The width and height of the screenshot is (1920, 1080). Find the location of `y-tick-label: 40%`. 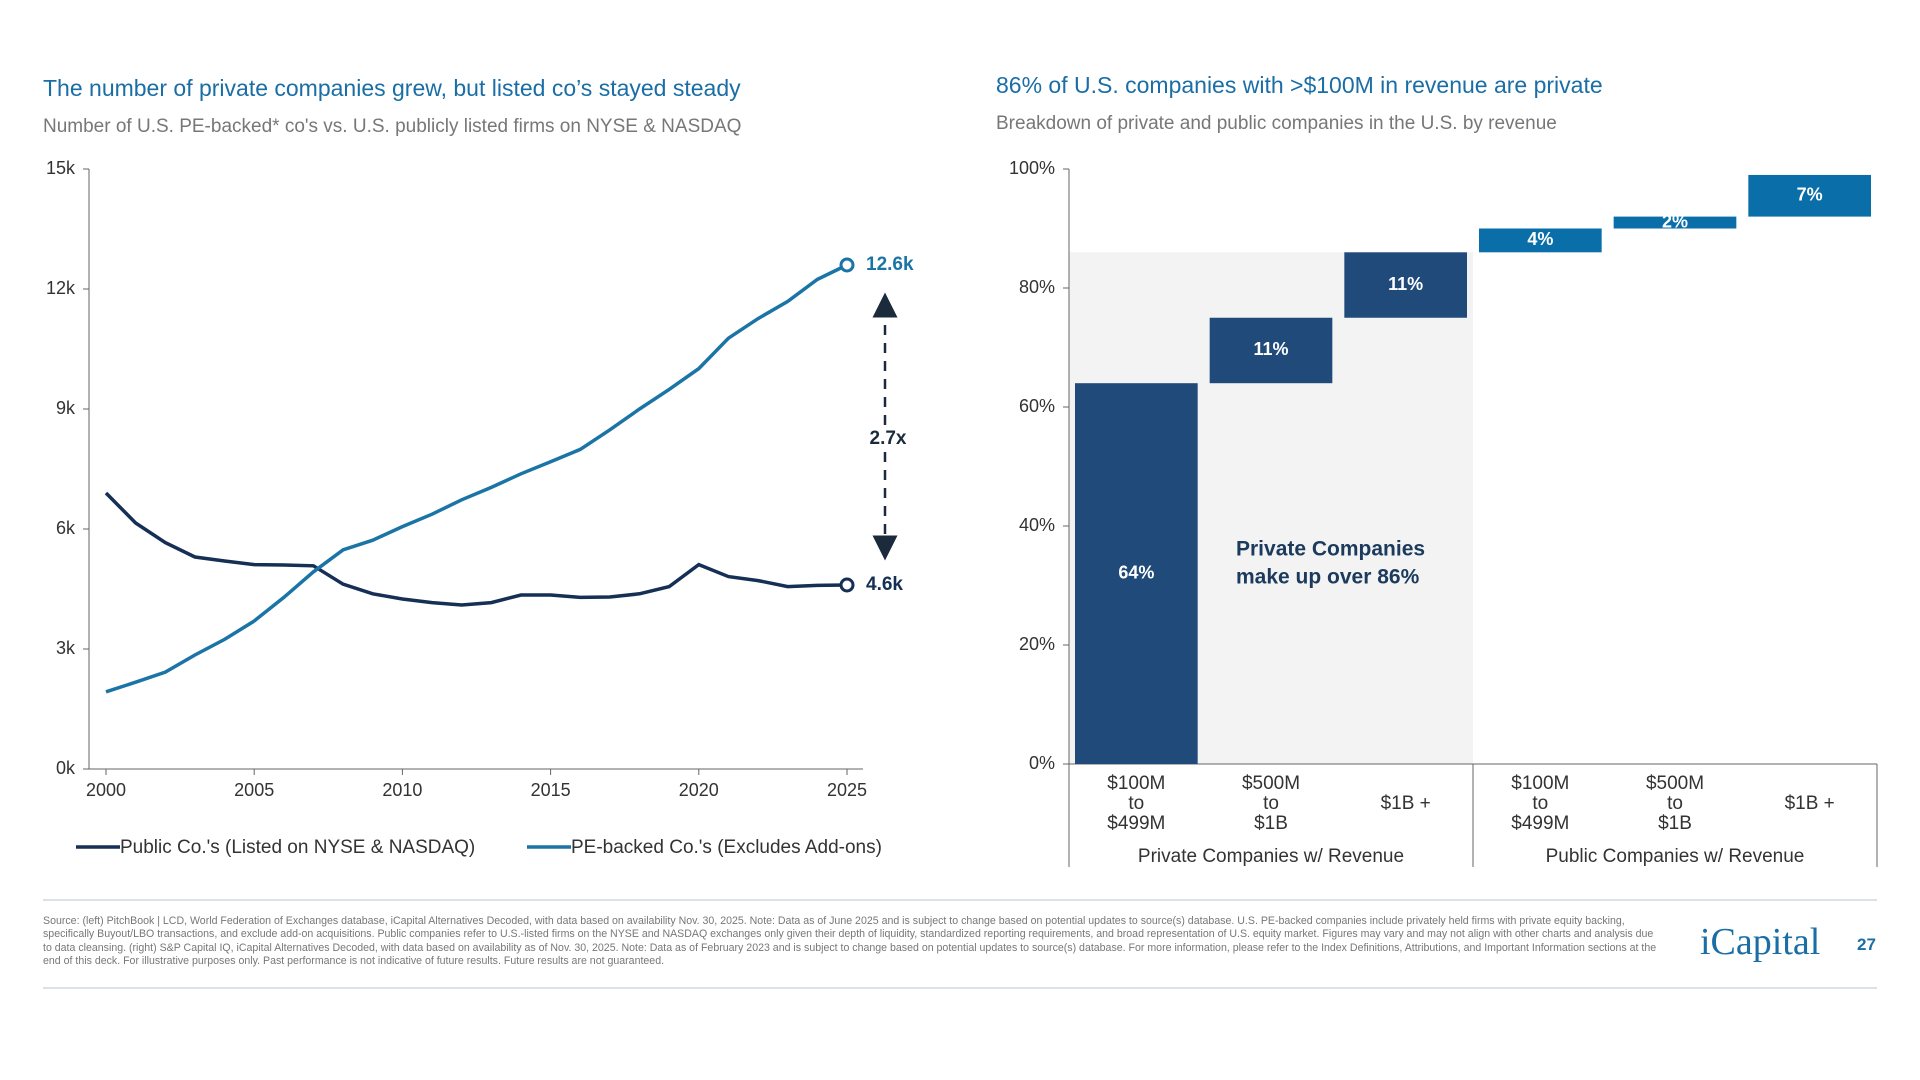

y-tick-label: 40% is located at coordinates (1037, 525).